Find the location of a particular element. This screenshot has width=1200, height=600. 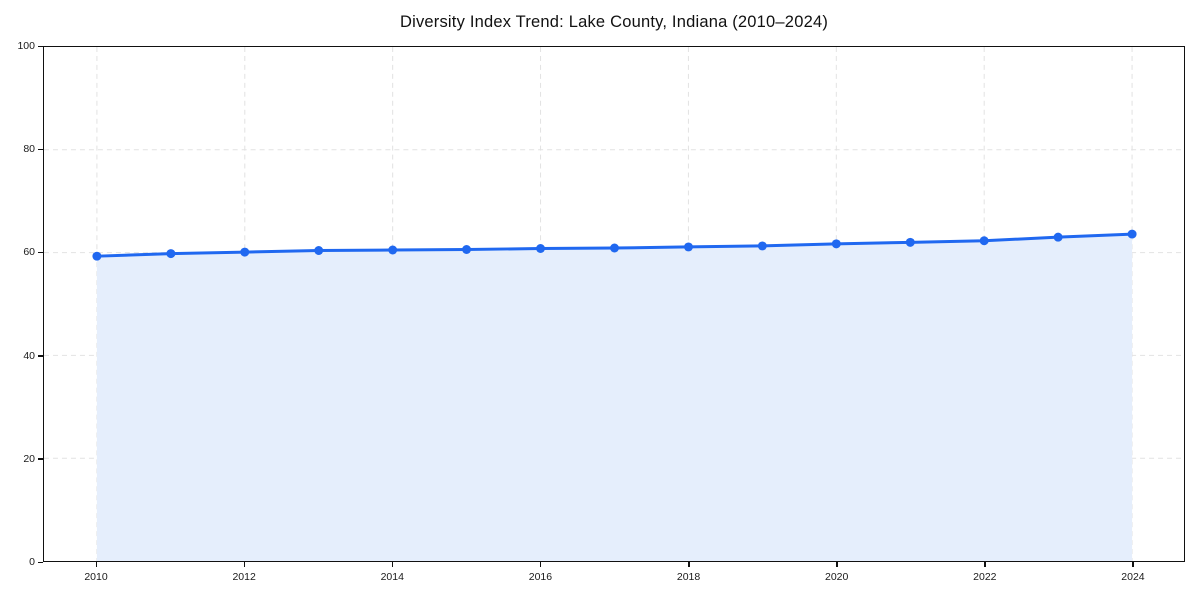

x-axis-tick-label: 2010 is located at coordinates (96, 577).